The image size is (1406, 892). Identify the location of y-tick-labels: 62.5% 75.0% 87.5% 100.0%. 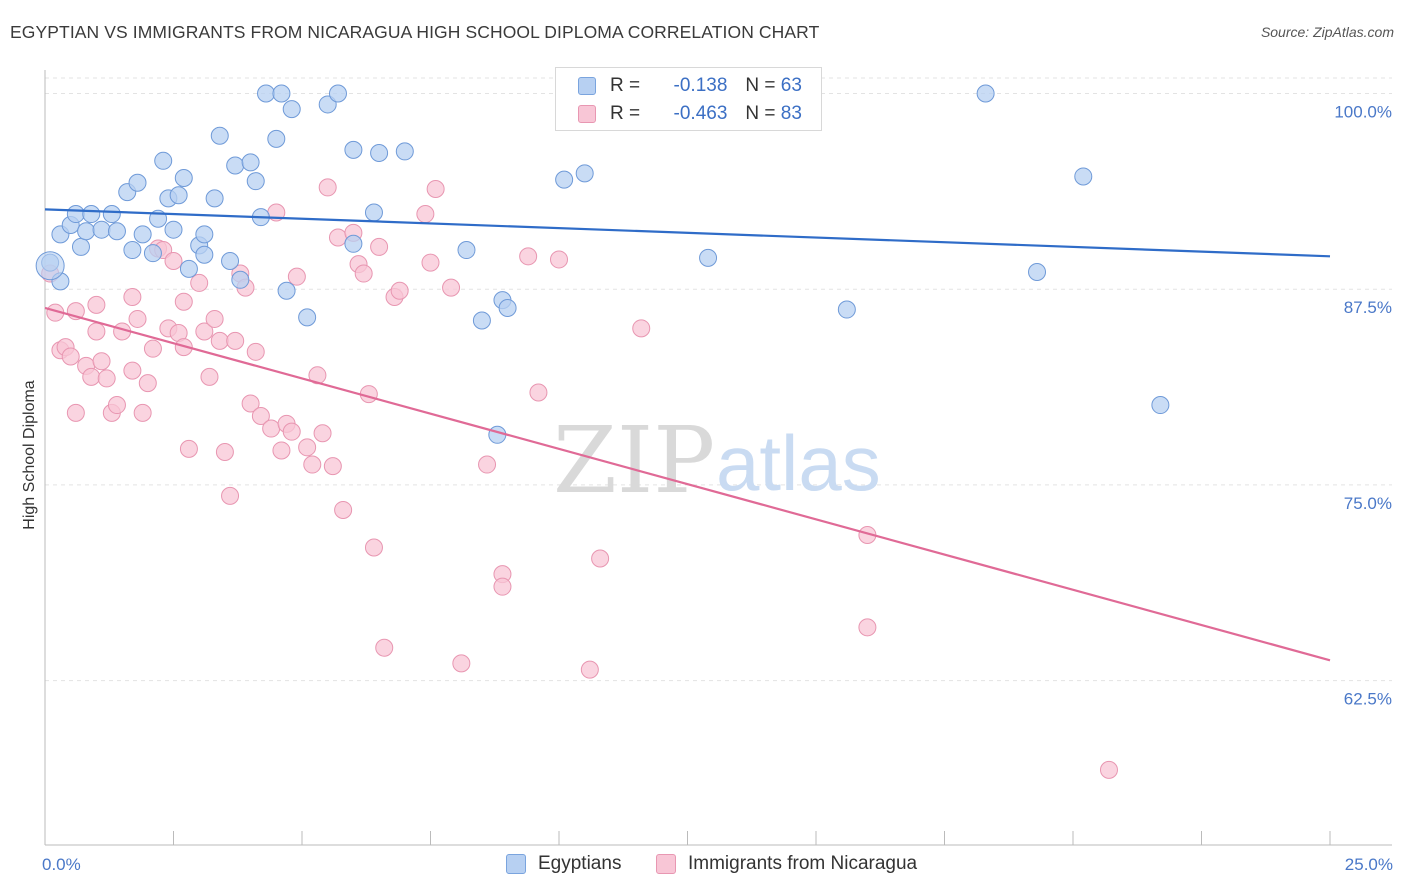
(1363, 405).